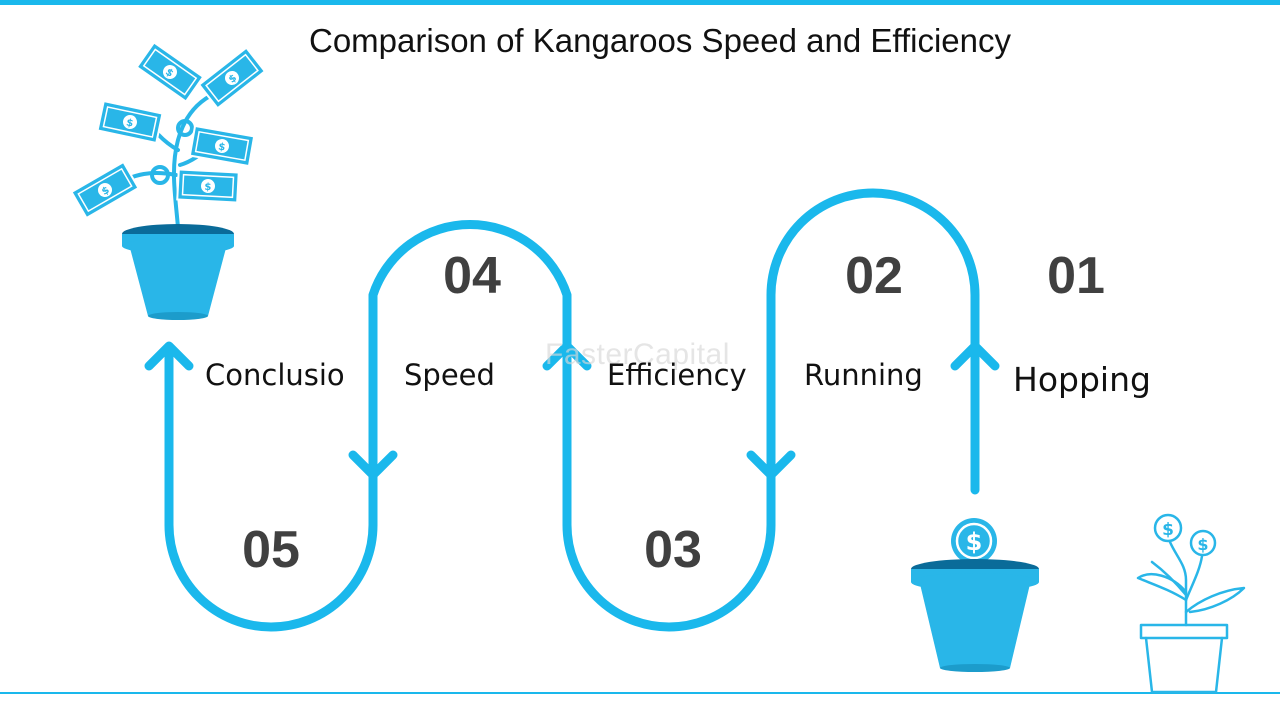 Image resolution: width=1280 pixels, height=720 pixels. I want to click on step-number-04: 04, so click(472, 276).